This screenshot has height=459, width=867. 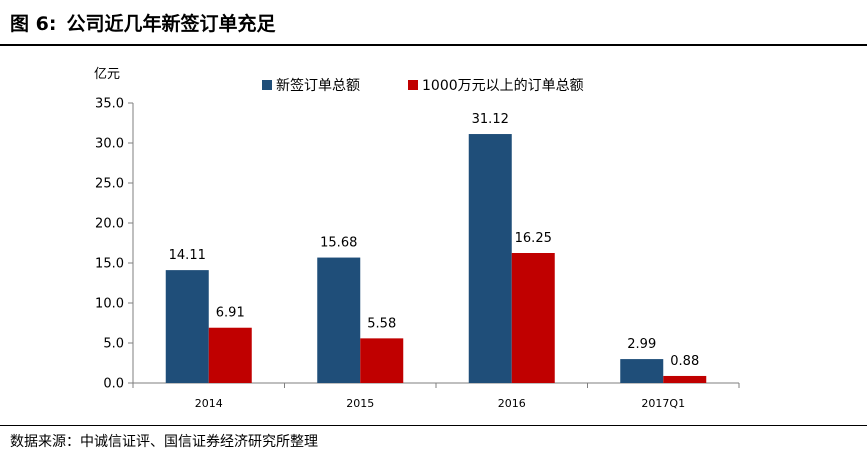 I want to click on y-tick-label: 35.0, so click(x=109, y=104).